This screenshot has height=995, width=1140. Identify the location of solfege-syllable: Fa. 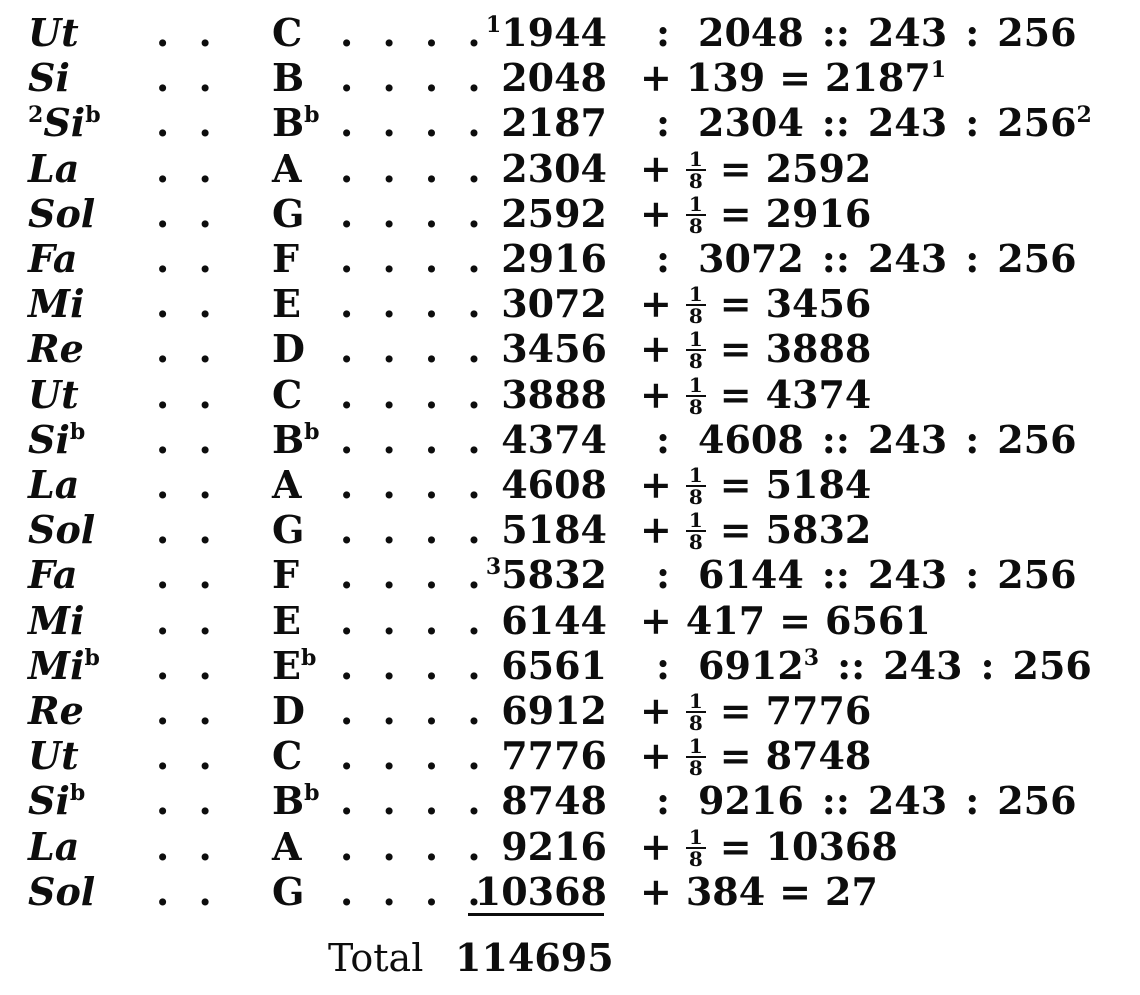
(53, 575).